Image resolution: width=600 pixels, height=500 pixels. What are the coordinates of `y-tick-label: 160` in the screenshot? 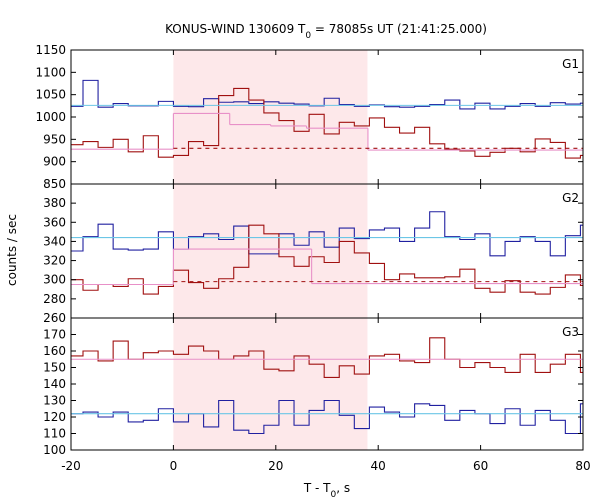 It's located at (54, 351).